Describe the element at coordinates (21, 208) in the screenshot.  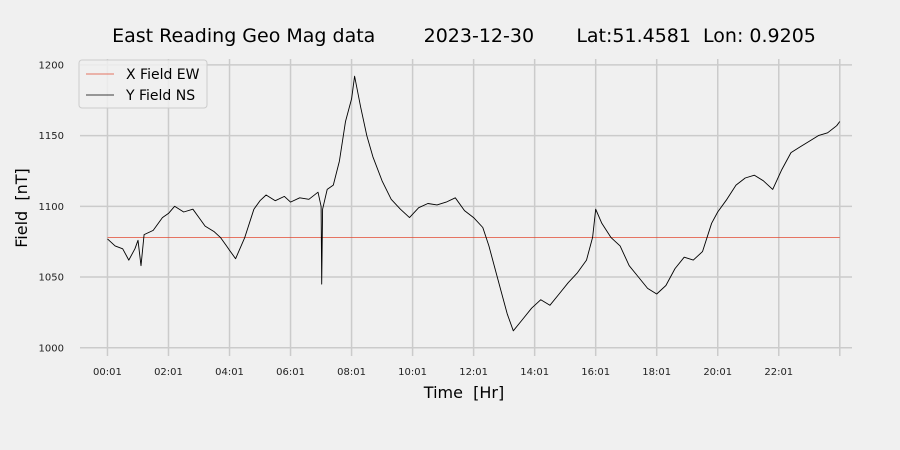
I see `y-axis-title: Field [nT]` at that location.